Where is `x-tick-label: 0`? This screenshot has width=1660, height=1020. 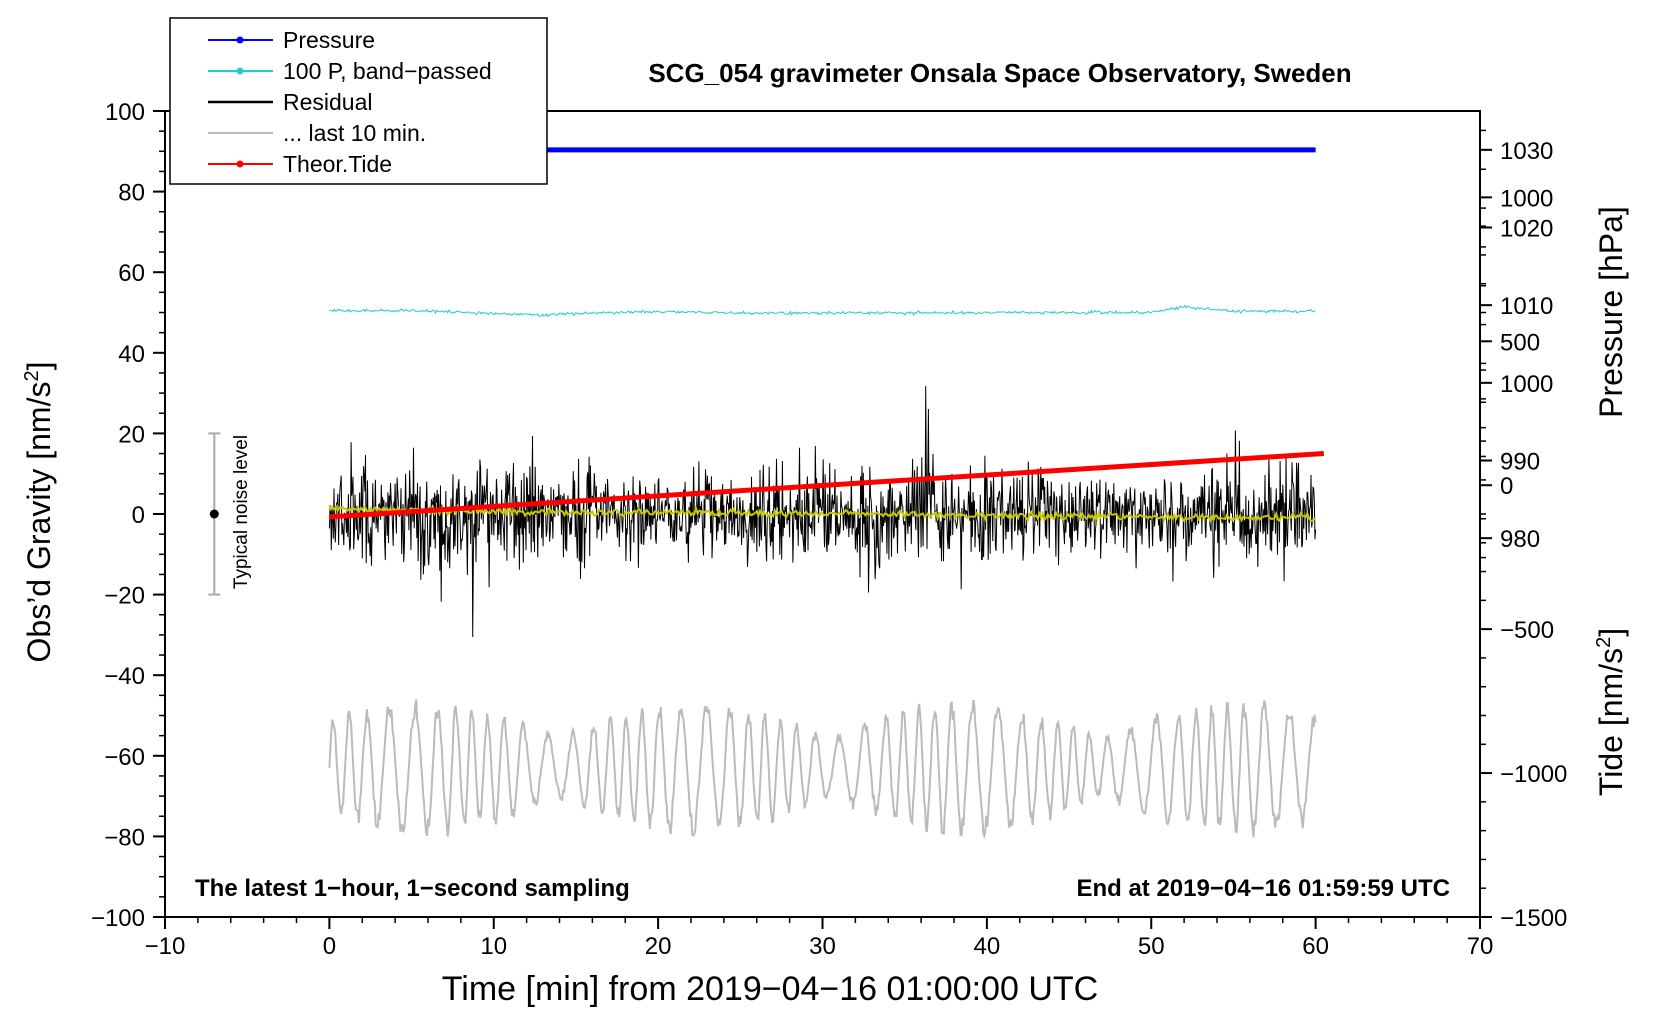
x-tick-label: 0 is located at coordinates (329, 946).